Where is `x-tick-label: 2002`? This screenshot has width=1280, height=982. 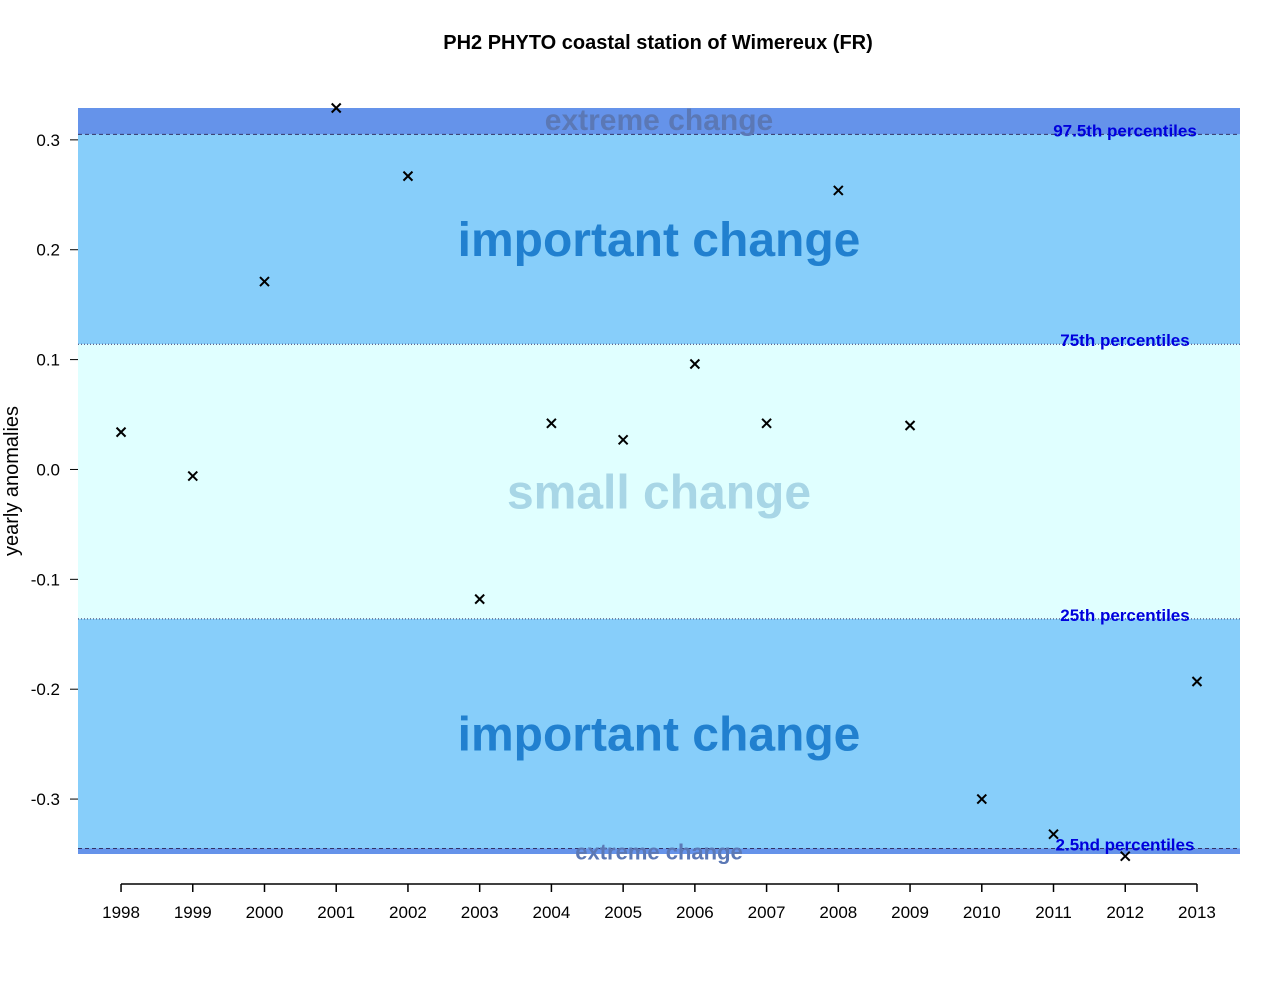 x-tick-label: 2002 is located at coordinates (408, 912).